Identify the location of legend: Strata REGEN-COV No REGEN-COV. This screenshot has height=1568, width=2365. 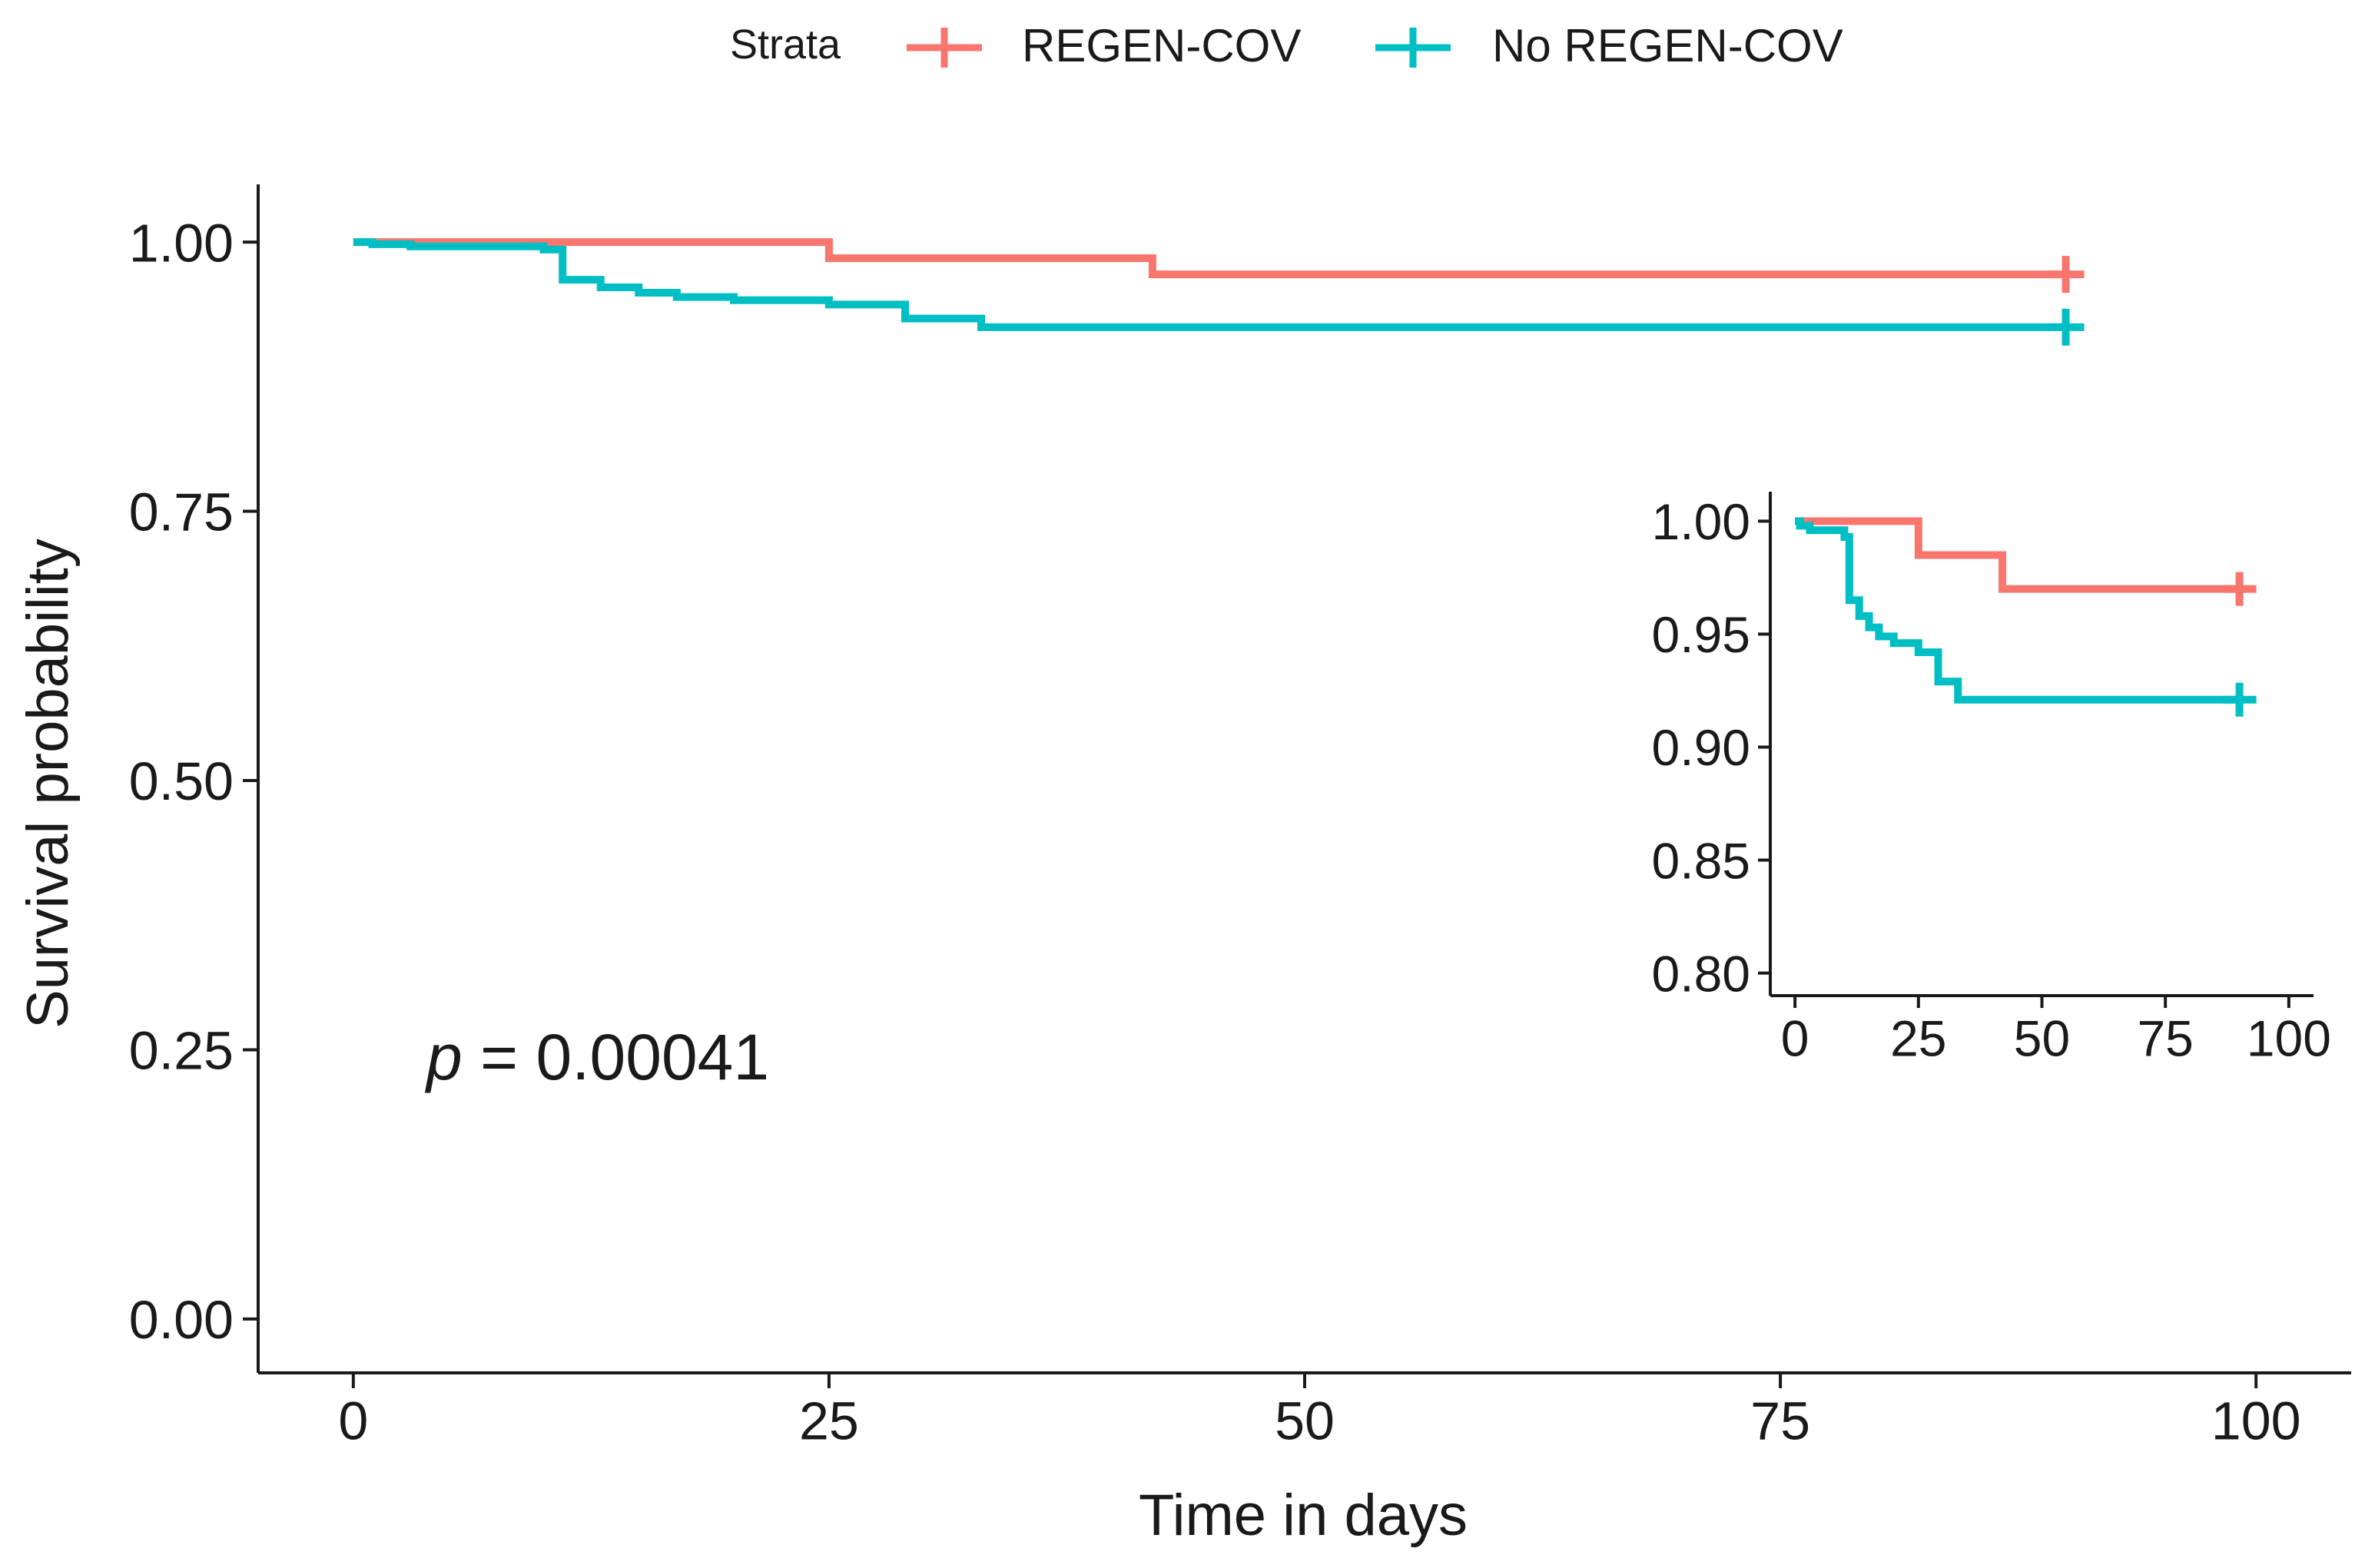
(1286, 45).